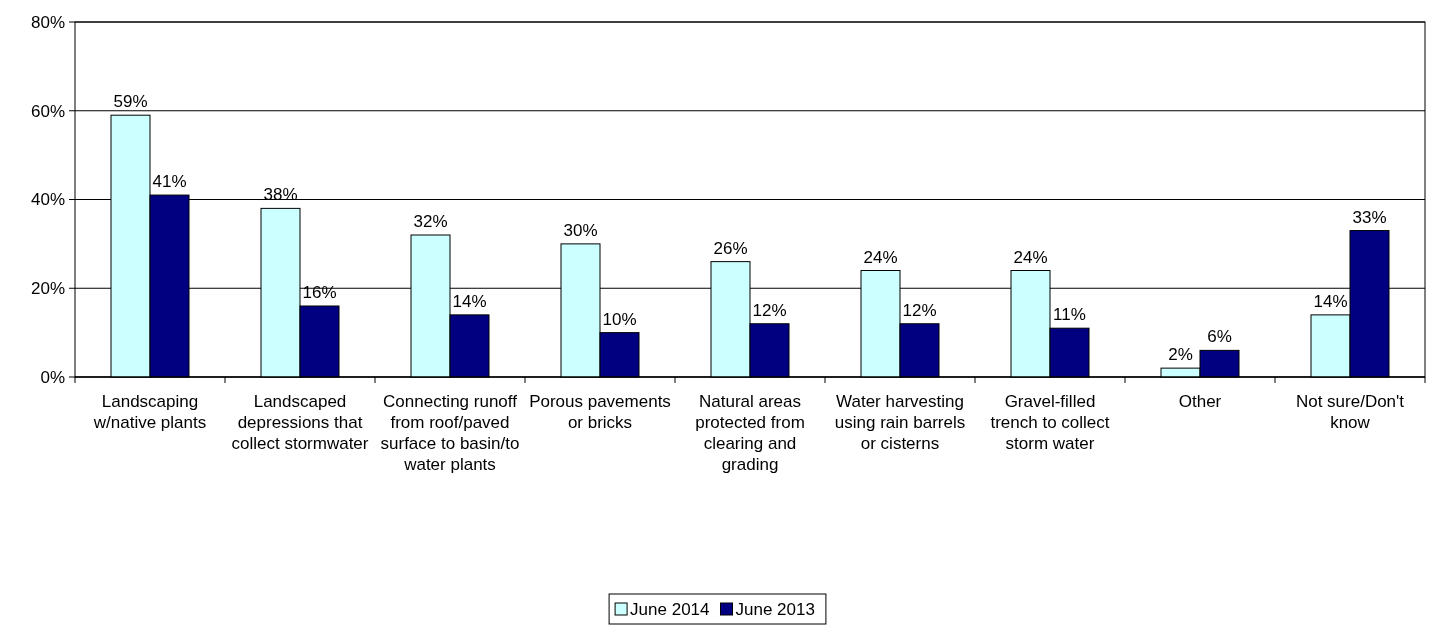 This screenshot has height=628, width=1435. Describe the element at coordinates (450, 433) in the screenshot. I see `x-tick-label: Connecting runoff from roof/paved surface to basin/to water plants` at that location.